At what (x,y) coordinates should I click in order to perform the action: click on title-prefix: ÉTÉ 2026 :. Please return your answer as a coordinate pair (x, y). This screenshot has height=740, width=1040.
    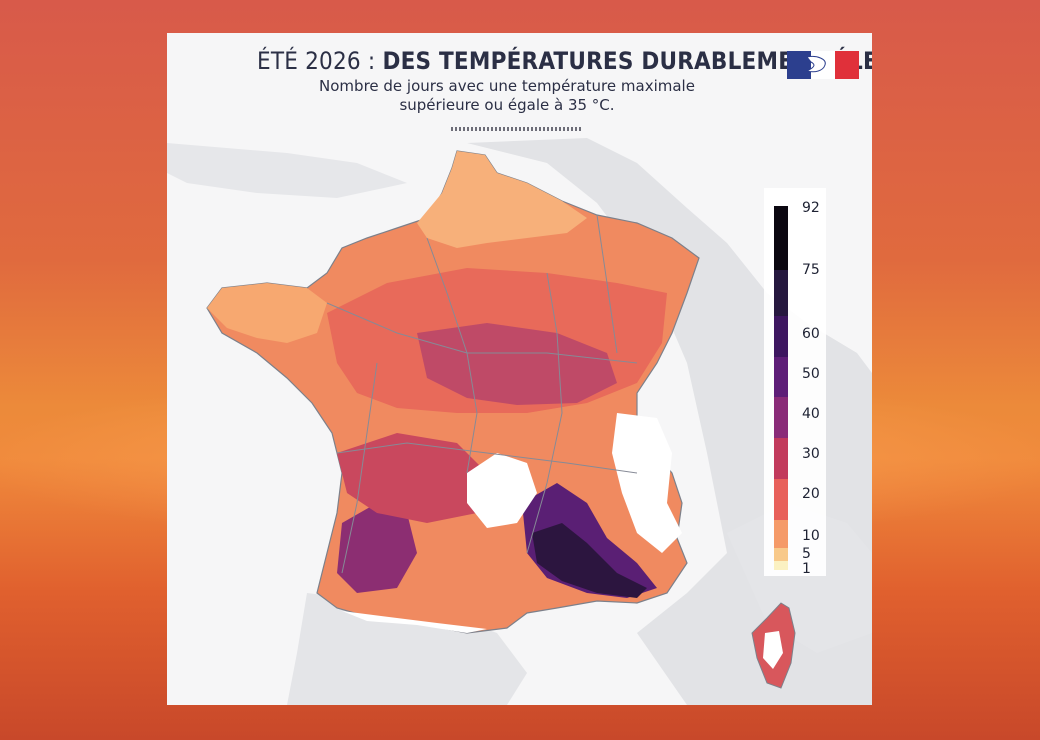
    Looking at the image, I should click on (320, 61).